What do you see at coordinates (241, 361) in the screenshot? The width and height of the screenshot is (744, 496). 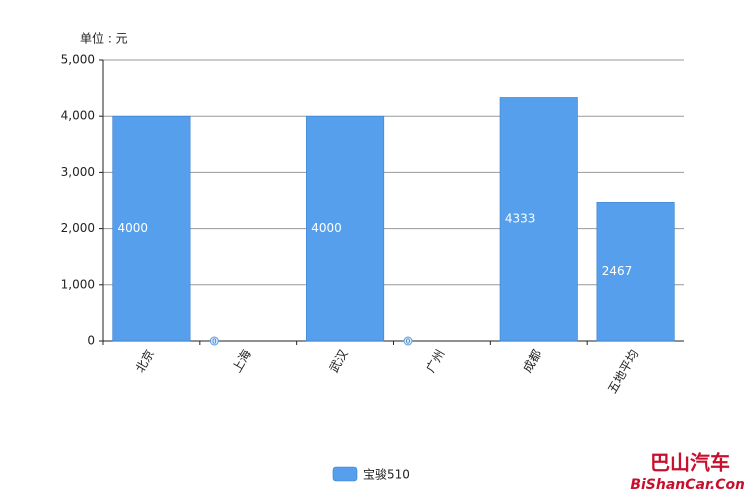 I see `x-tick-label: 上海` at bounding box center [241, 361].